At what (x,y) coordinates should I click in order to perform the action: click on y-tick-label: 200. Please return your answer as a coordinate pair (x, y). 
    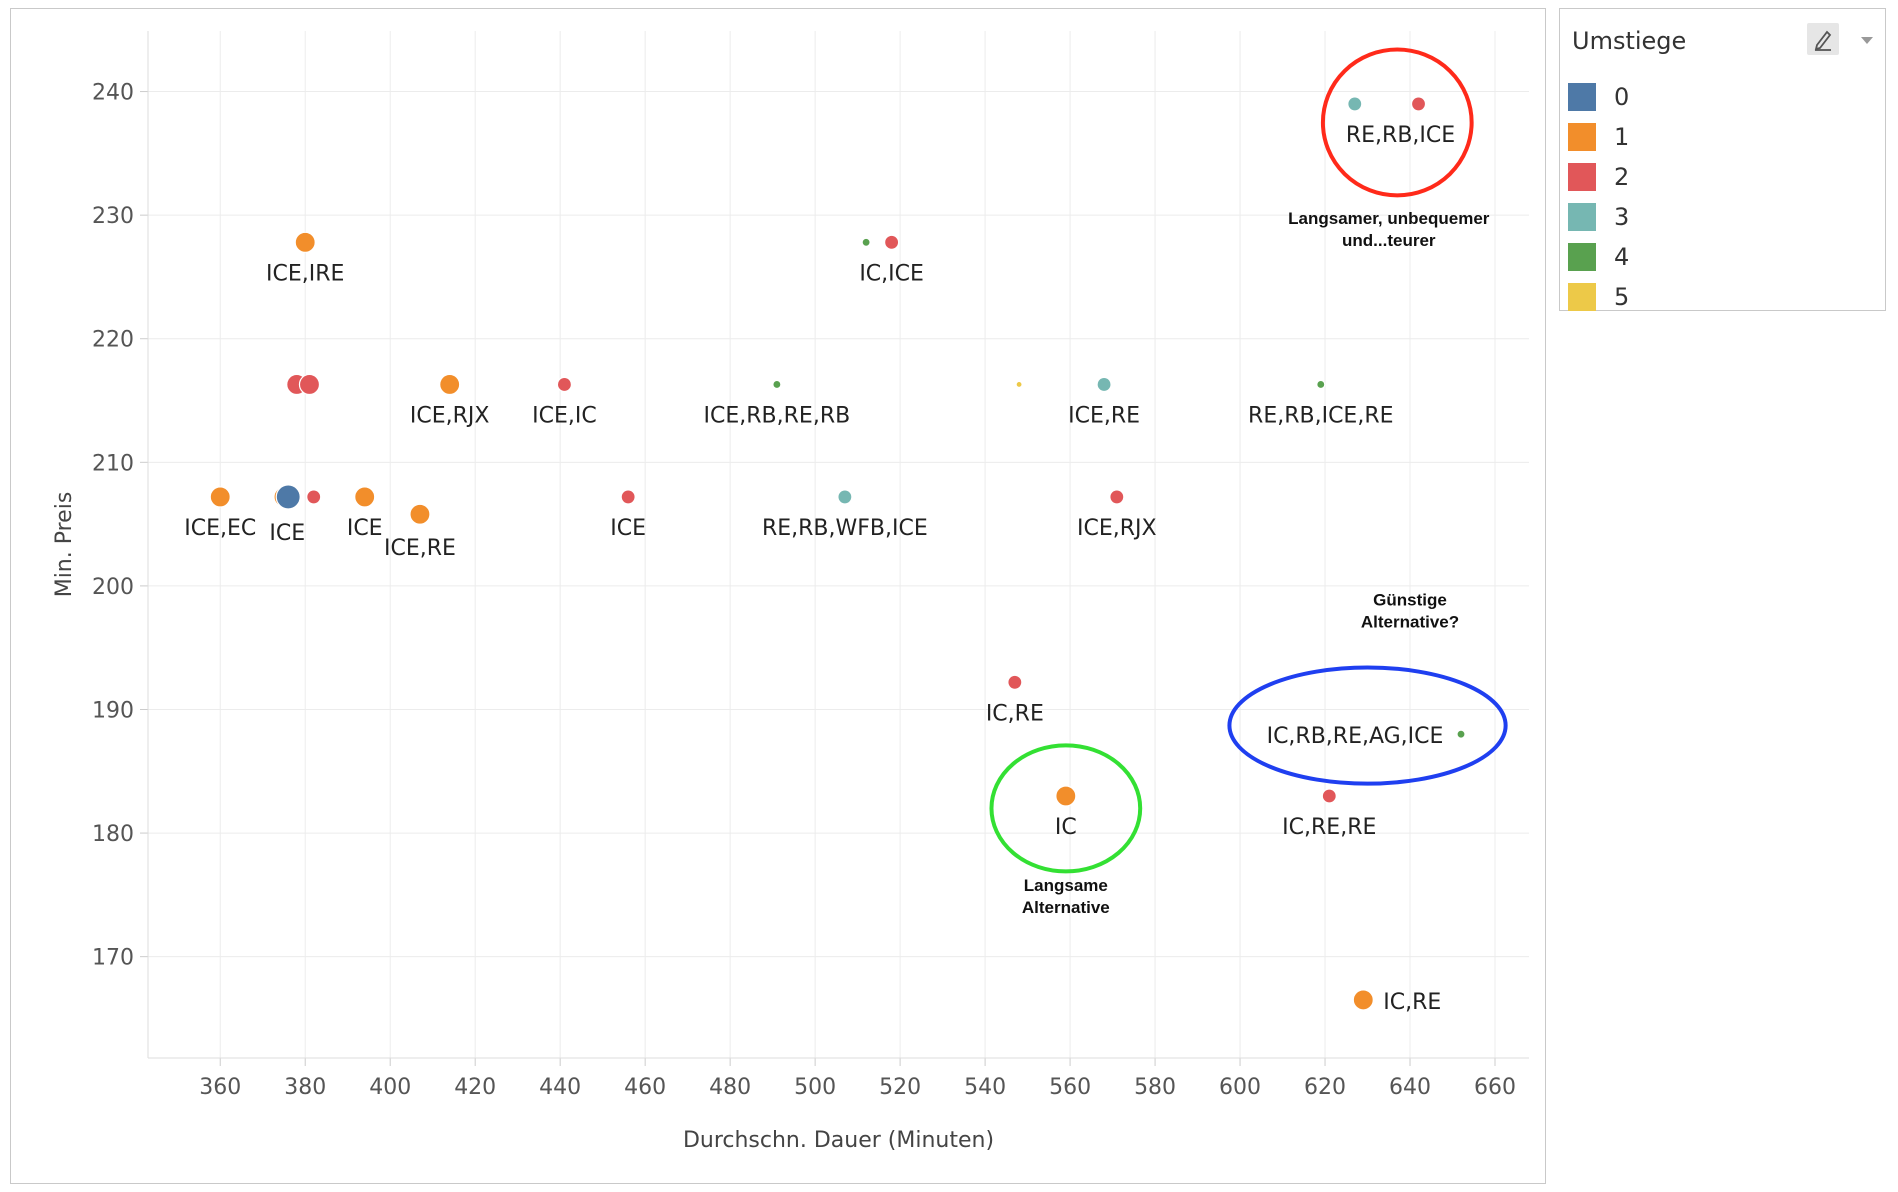
    Looking at the image, I should click on (113, 587).